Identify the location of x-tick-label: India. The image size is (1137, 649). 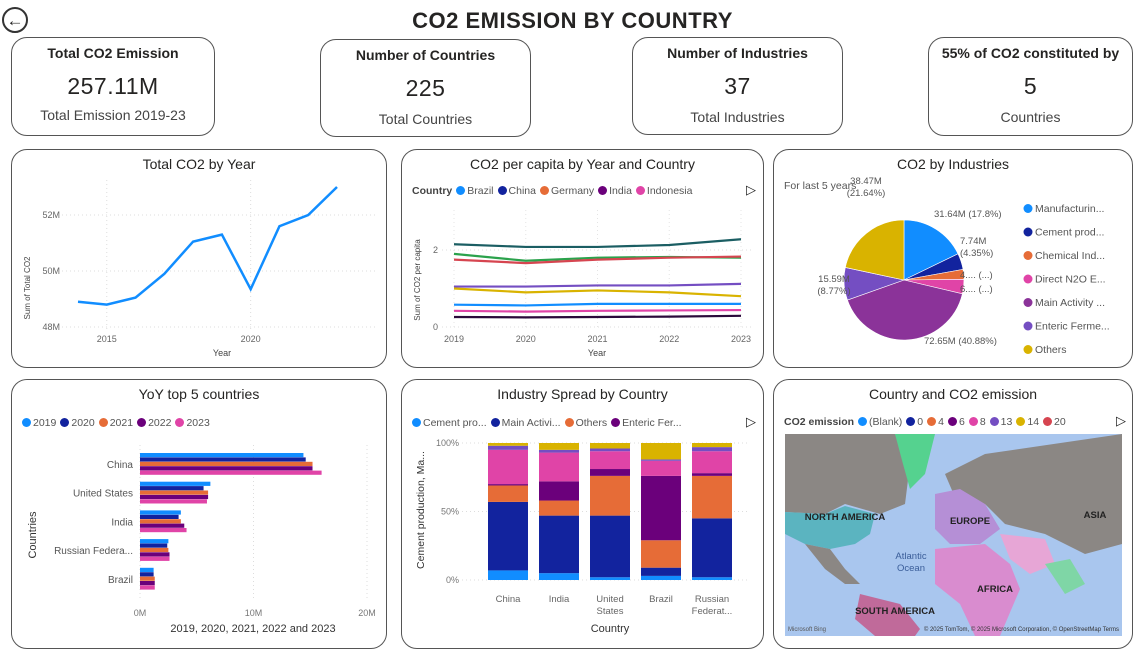
(559, 599).